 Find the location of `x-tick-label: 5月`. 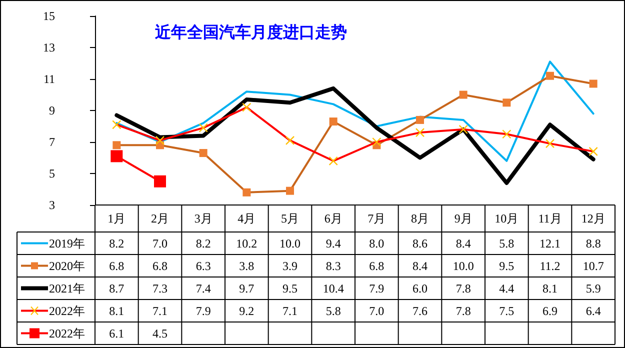

x-tick-label: 5月 is located at coordinates (290, 219).